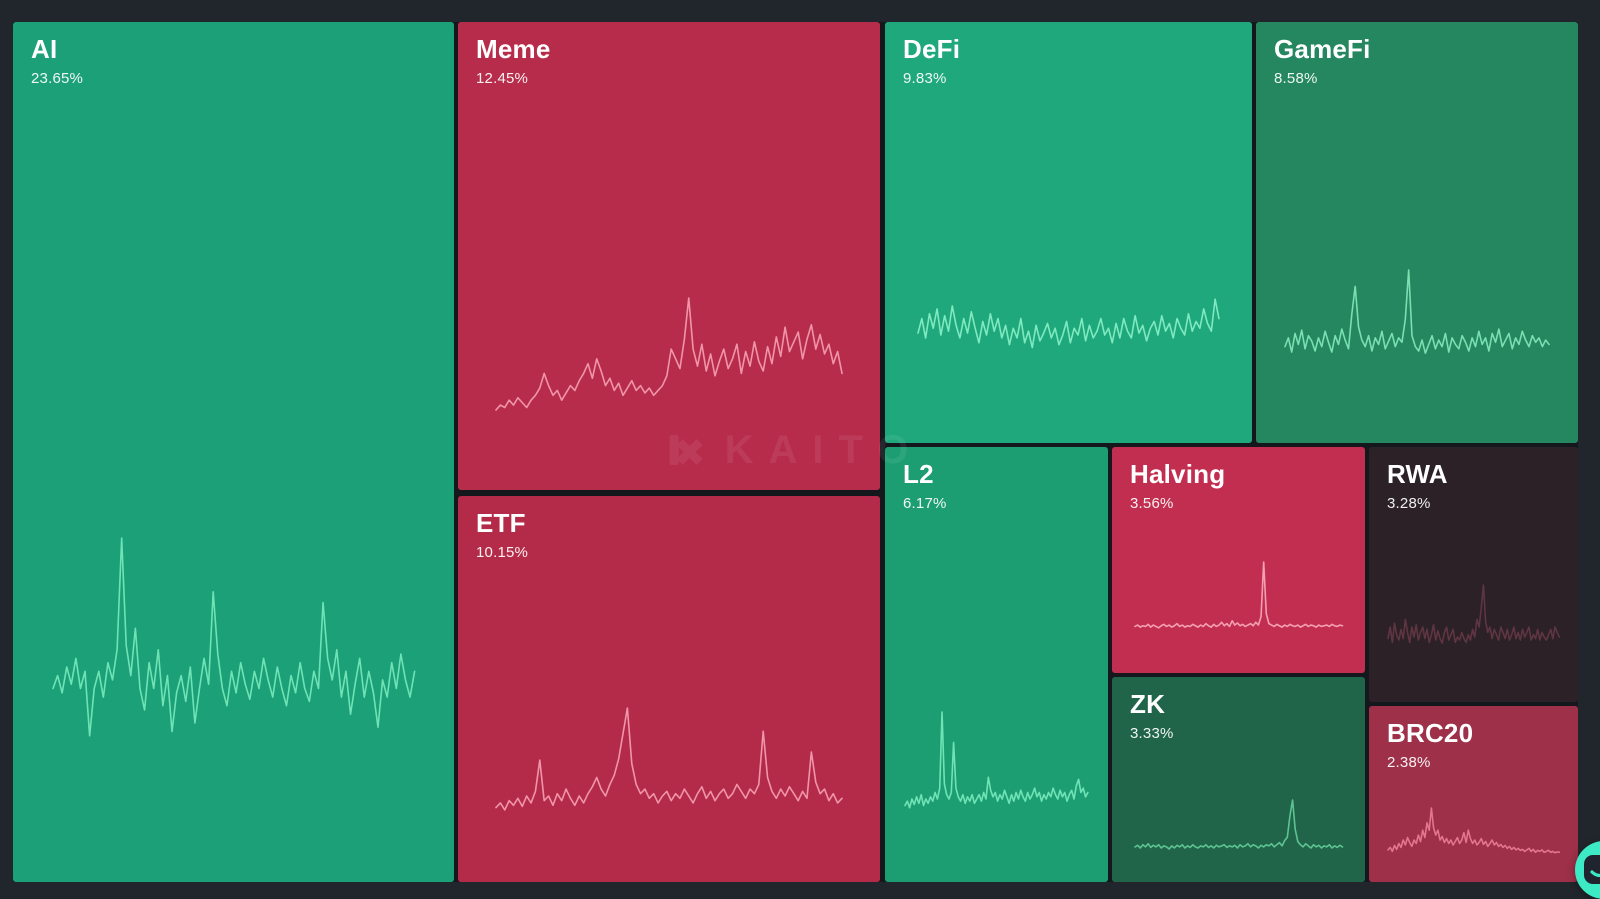 This screenshot has width=1600, height=899. I want to click on tile-title: Halving, so click(1178, 474).